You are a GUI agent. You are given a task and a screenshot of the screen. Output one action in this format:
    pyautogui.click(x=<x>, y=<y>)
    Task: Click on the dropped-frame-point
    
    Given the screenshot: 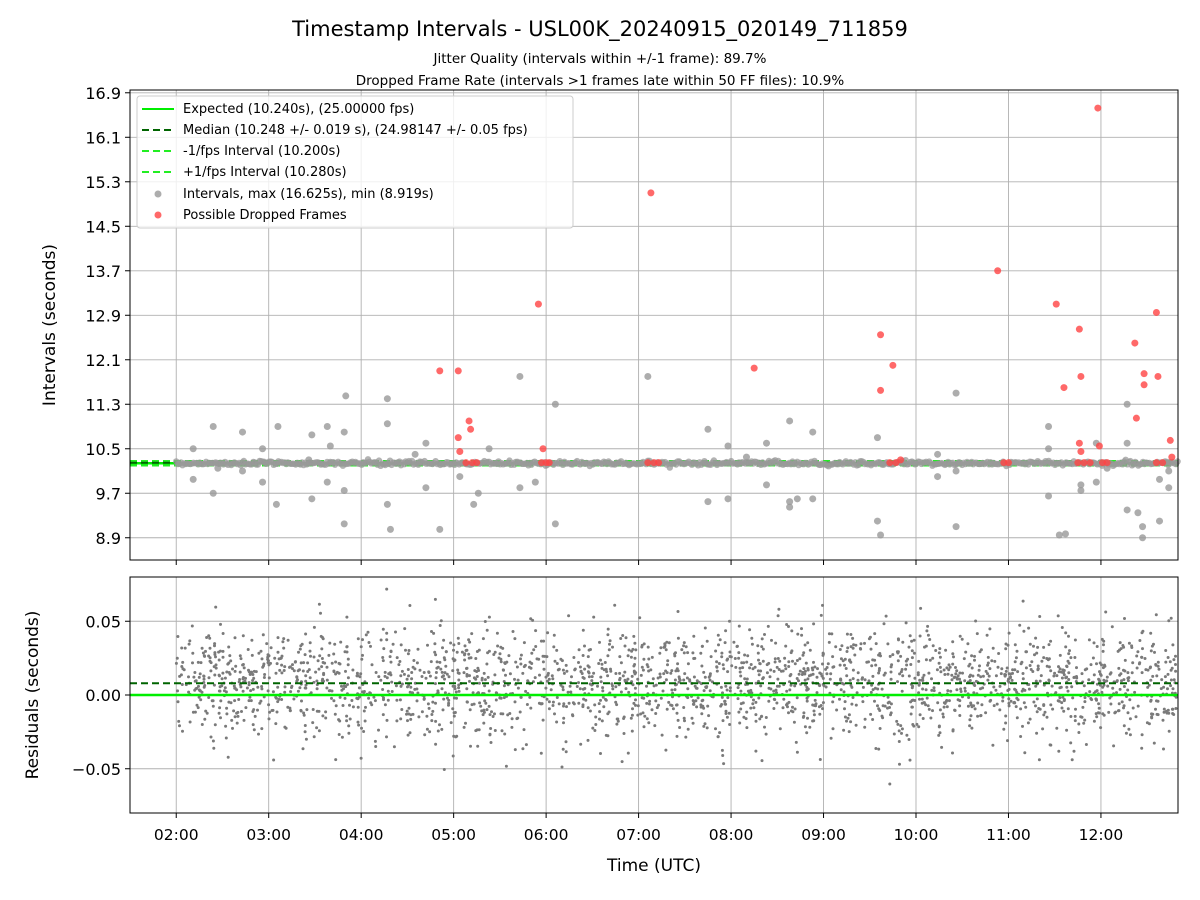 What is the action you would take?
    pyautogui.click(x=1144, y=374)
    